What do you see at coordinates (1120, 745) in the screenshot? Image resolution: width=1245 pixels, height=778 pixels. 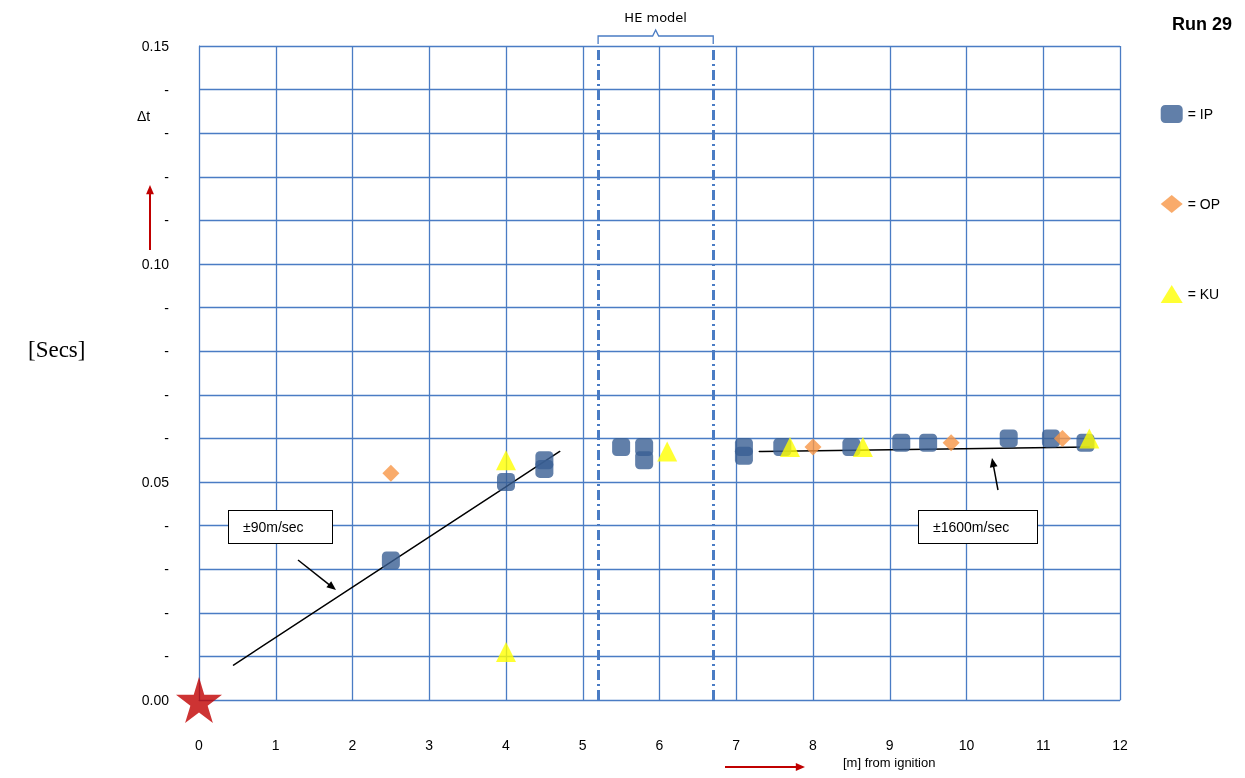 I see `x-tick-label: 12` at bounding box center [1120, 745].